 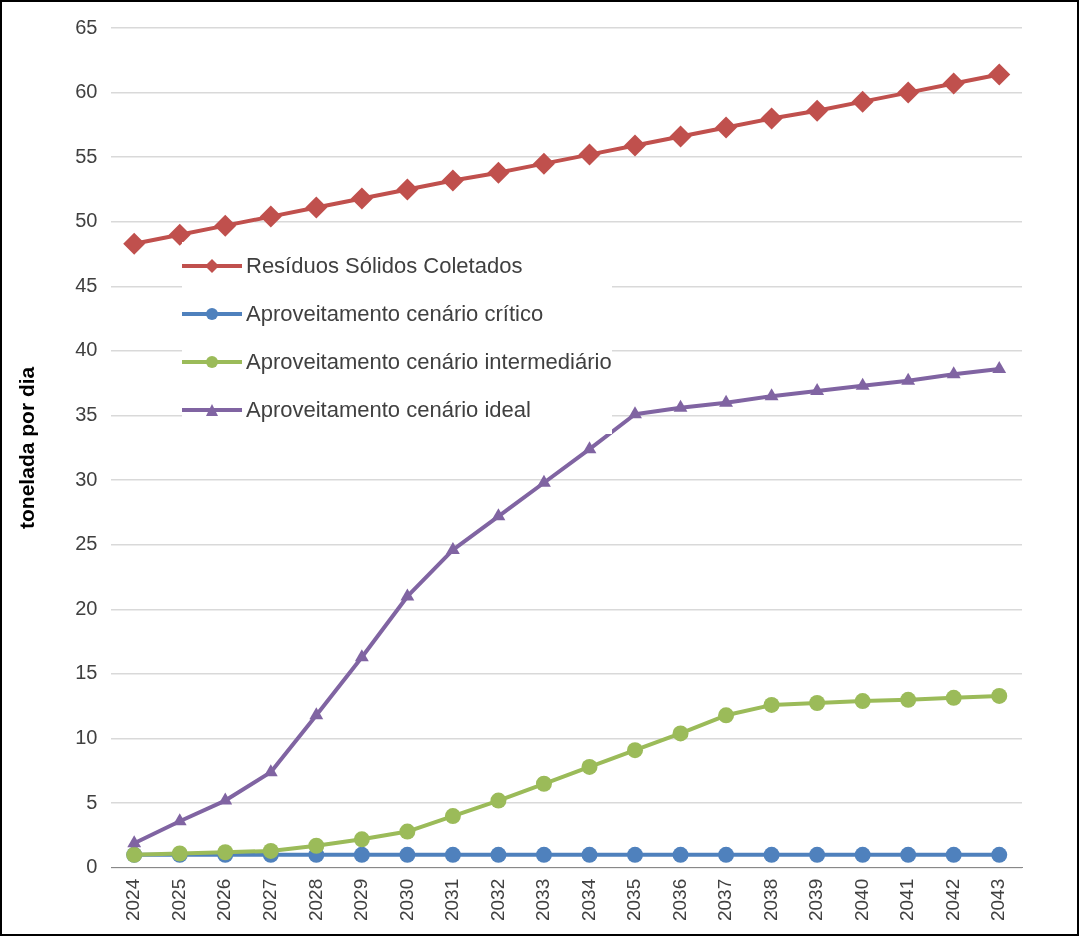 I want to click on x-tick-label: 2043, so click(x=998, y=900).